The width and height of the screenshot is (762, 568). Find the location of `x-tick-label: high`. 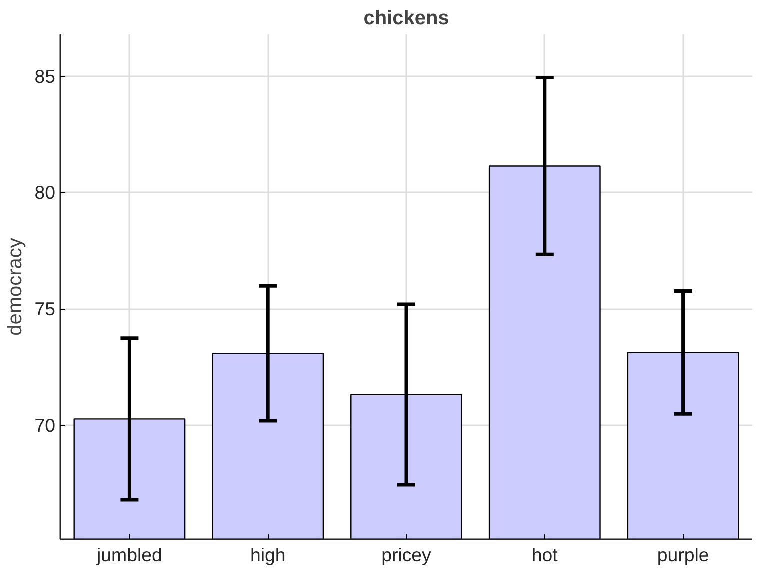

x-tick-label: high is located at coordinates (268, 555).